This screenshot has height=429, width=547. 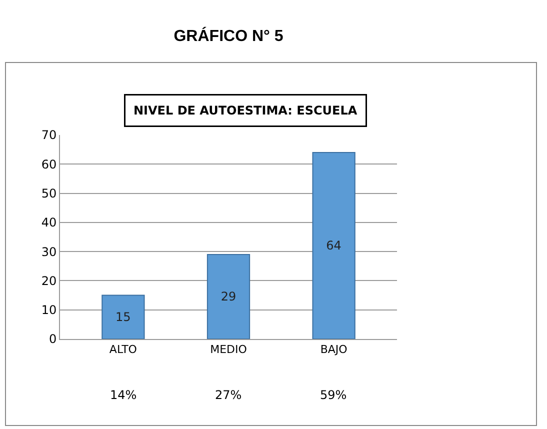 I want to click on data-label: 15, so click(x=123, y=317).